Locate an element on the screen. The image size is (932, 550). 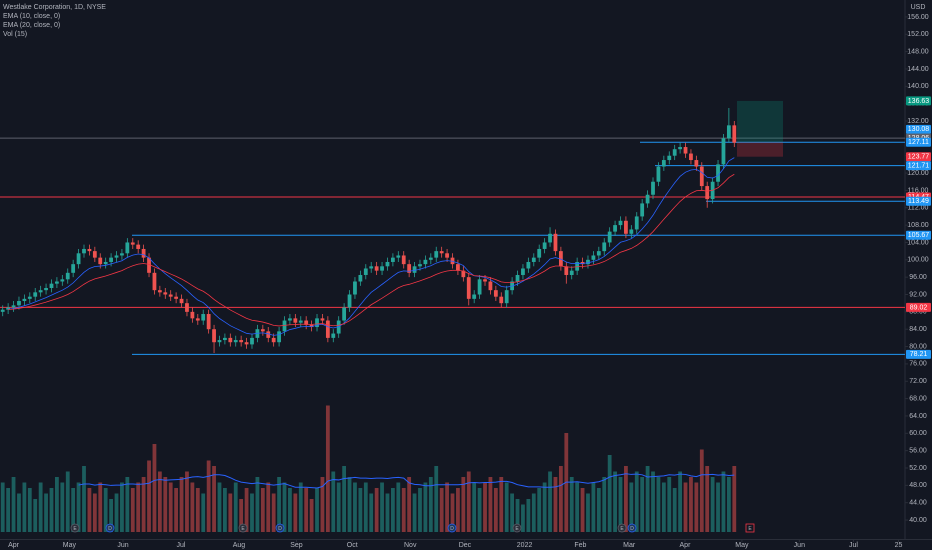
price-label: 121.71 is located at coordinates (919, 165).